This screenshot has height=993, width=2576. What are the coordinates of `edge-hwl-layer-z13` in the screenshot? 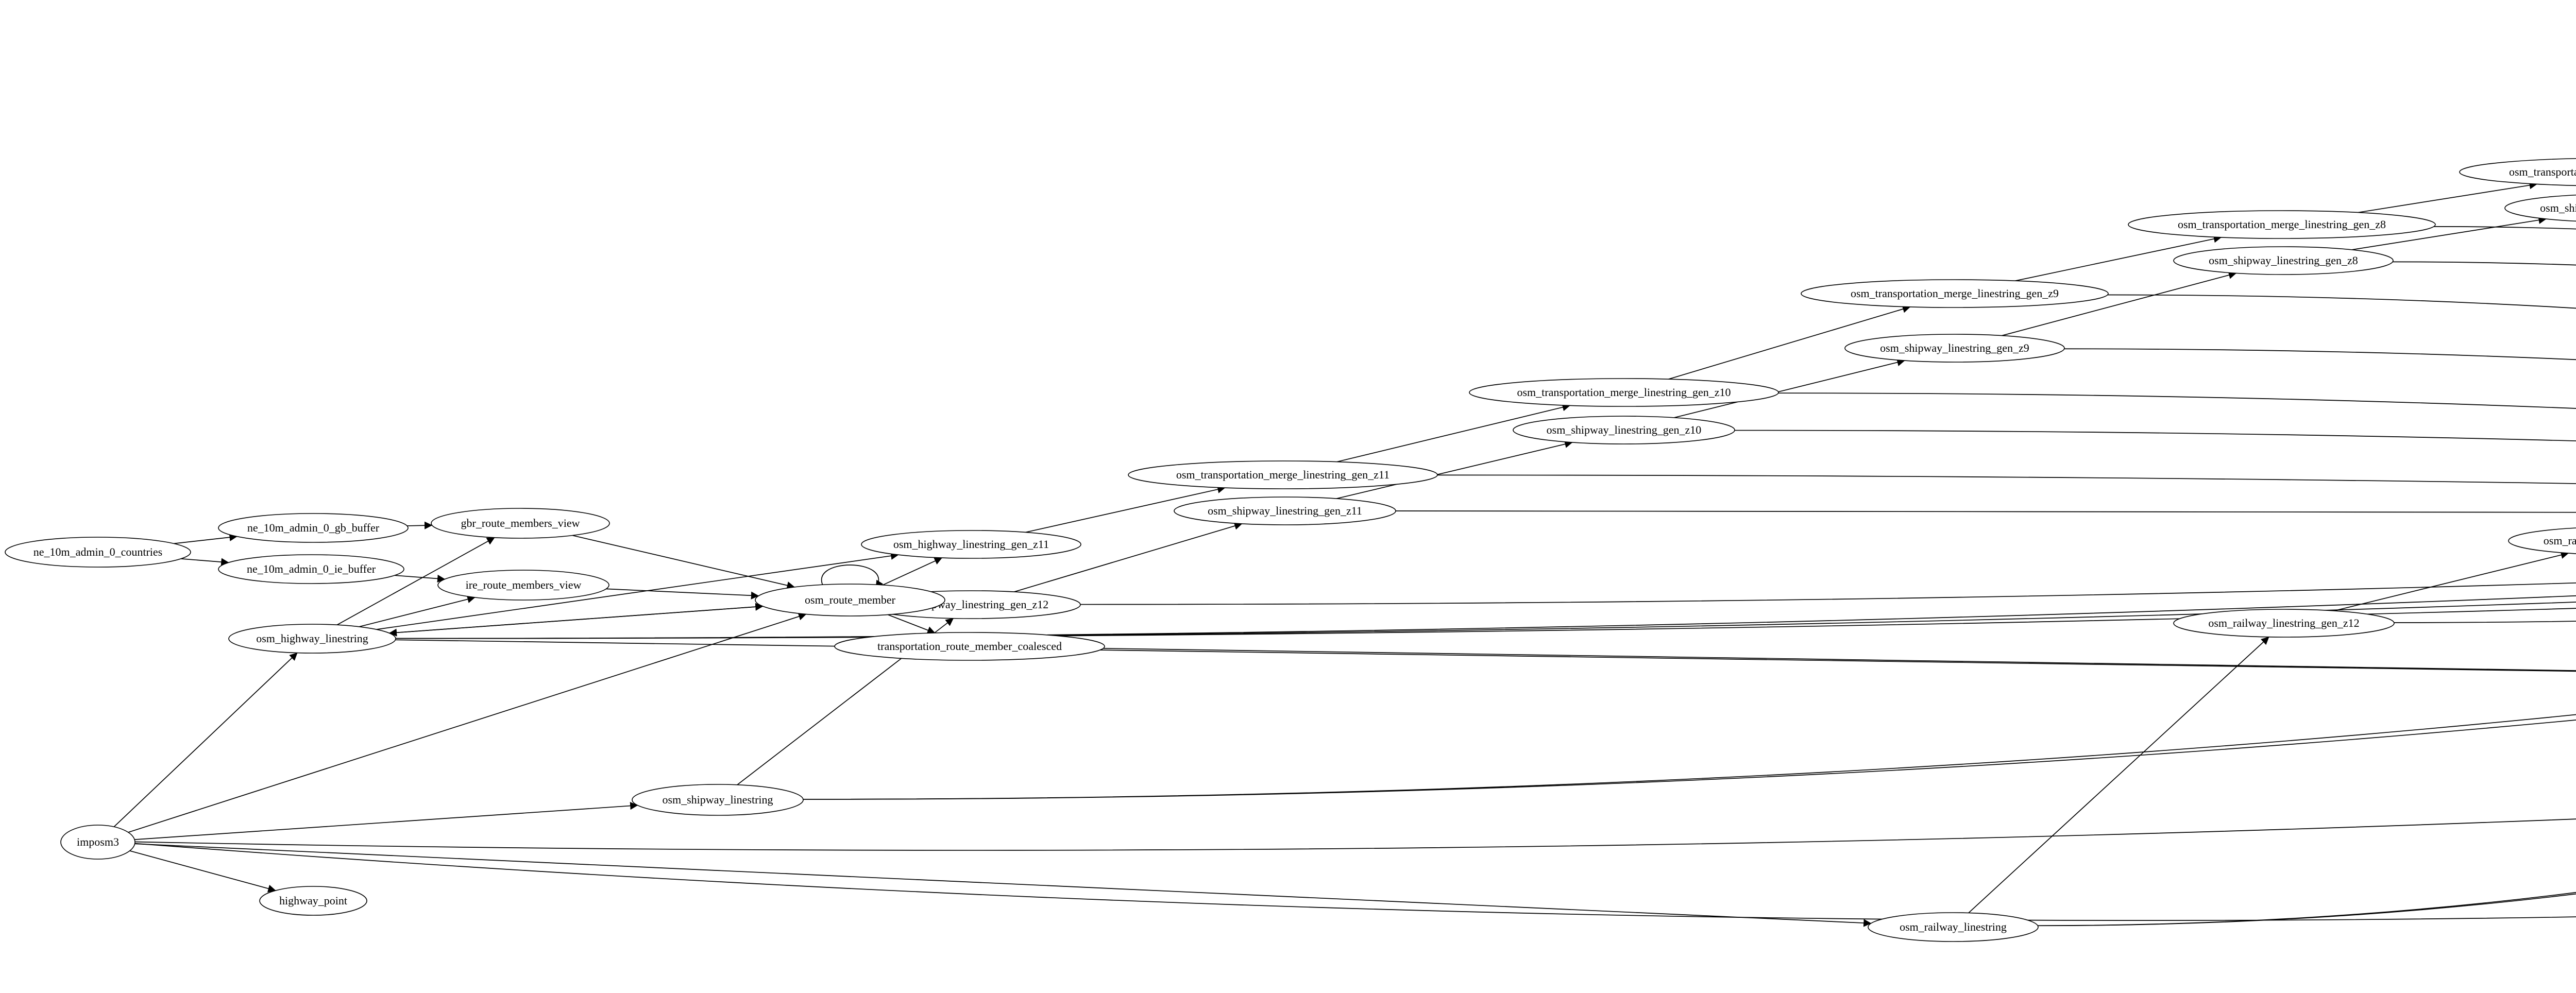 It's located at (1485, 620).